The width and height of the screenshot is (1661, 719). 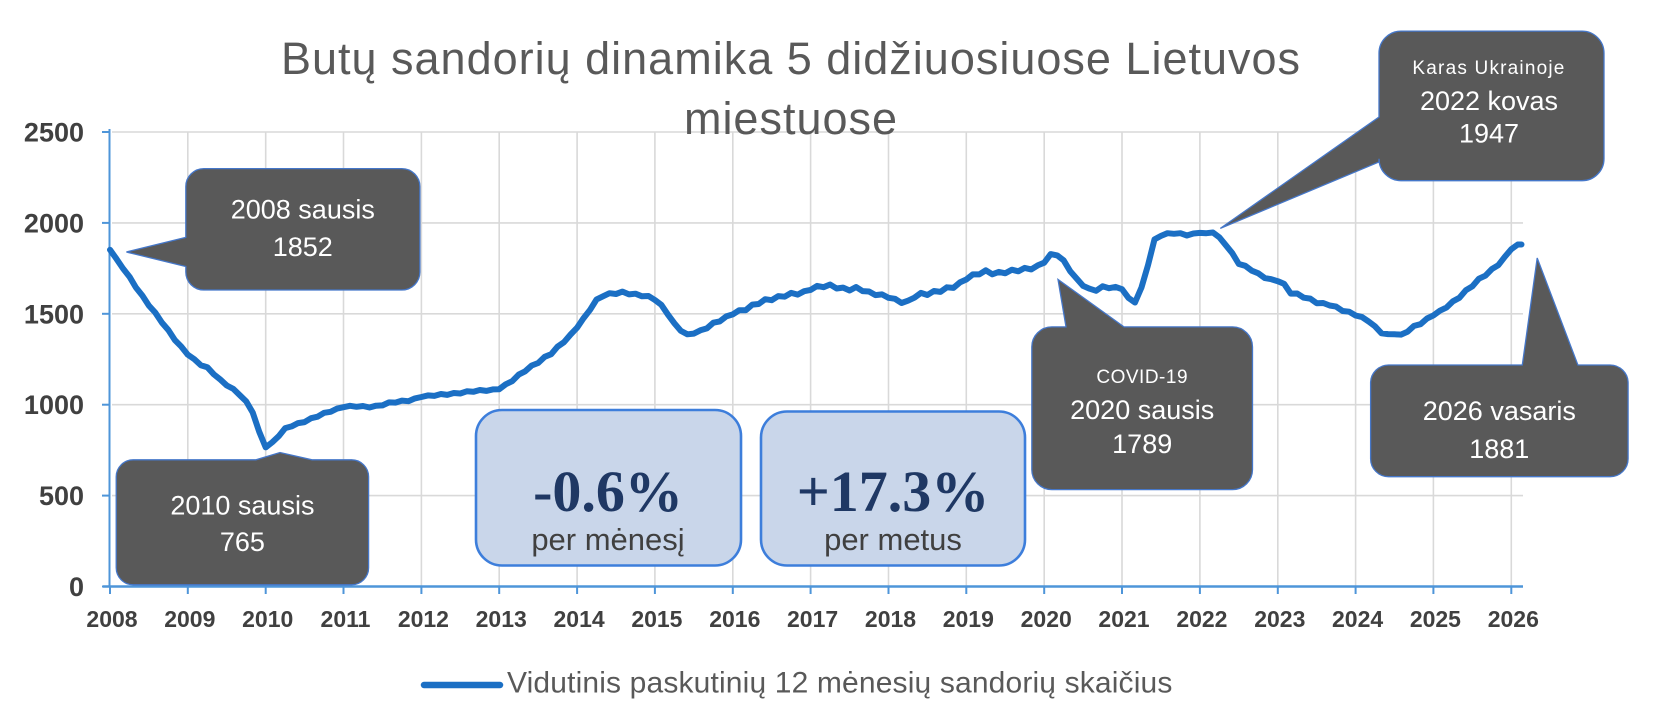 What do you see at coordinates (1489, 134) in the screenshot?
I see `svg-text: 1947` at bounding box center [1489, 134].